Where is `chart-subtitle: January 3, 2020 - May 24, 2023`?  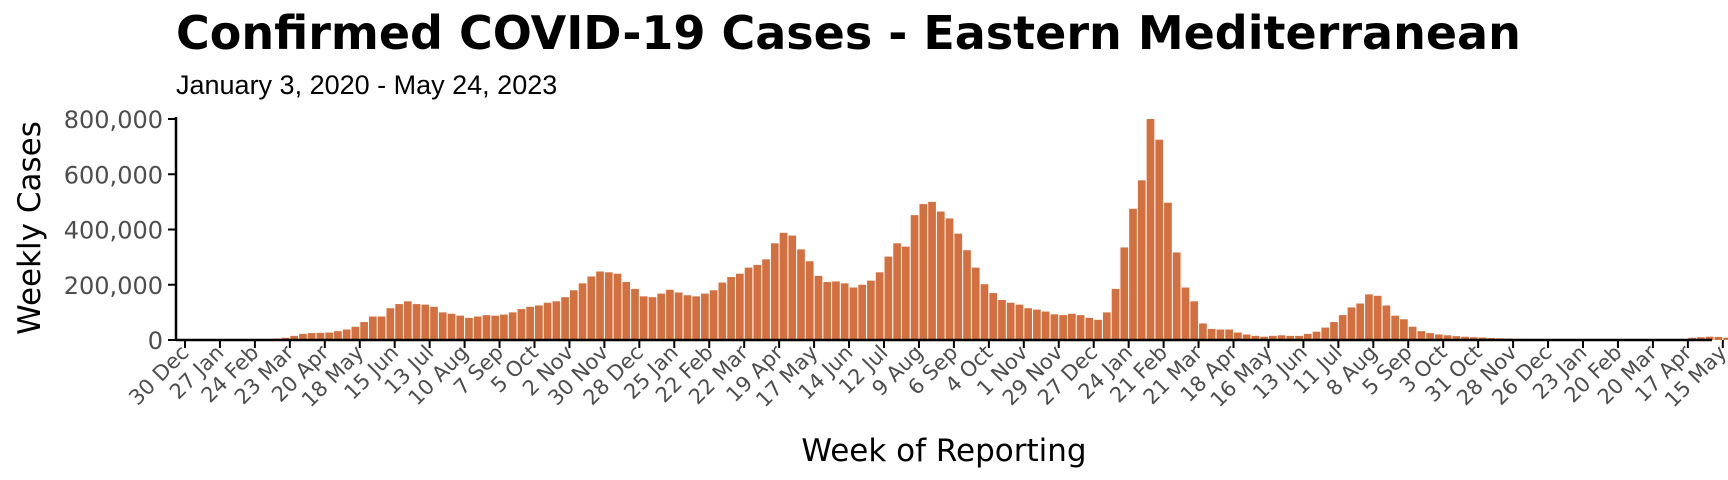 chart-subtitle: January 3, 2020 - May 24, 2023 is located at coordinates (367, 85).